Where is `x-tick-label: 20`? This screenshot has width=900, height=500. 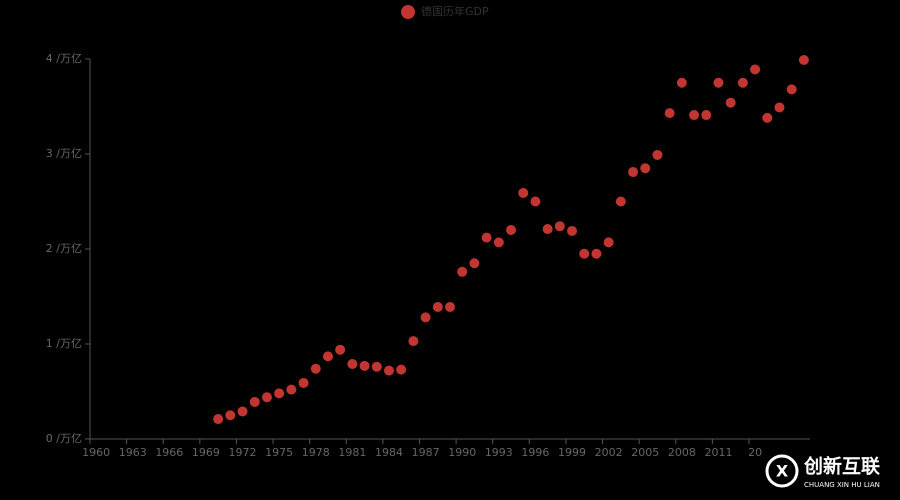
x-tick-label: 20 is located at coordinates (755, 452).